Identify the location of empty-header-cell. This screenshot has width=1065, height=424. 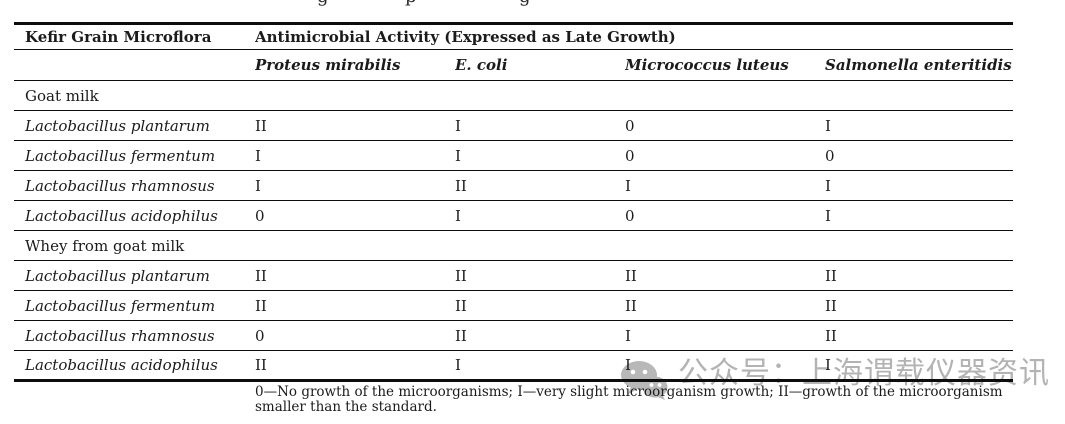
(134, 65).